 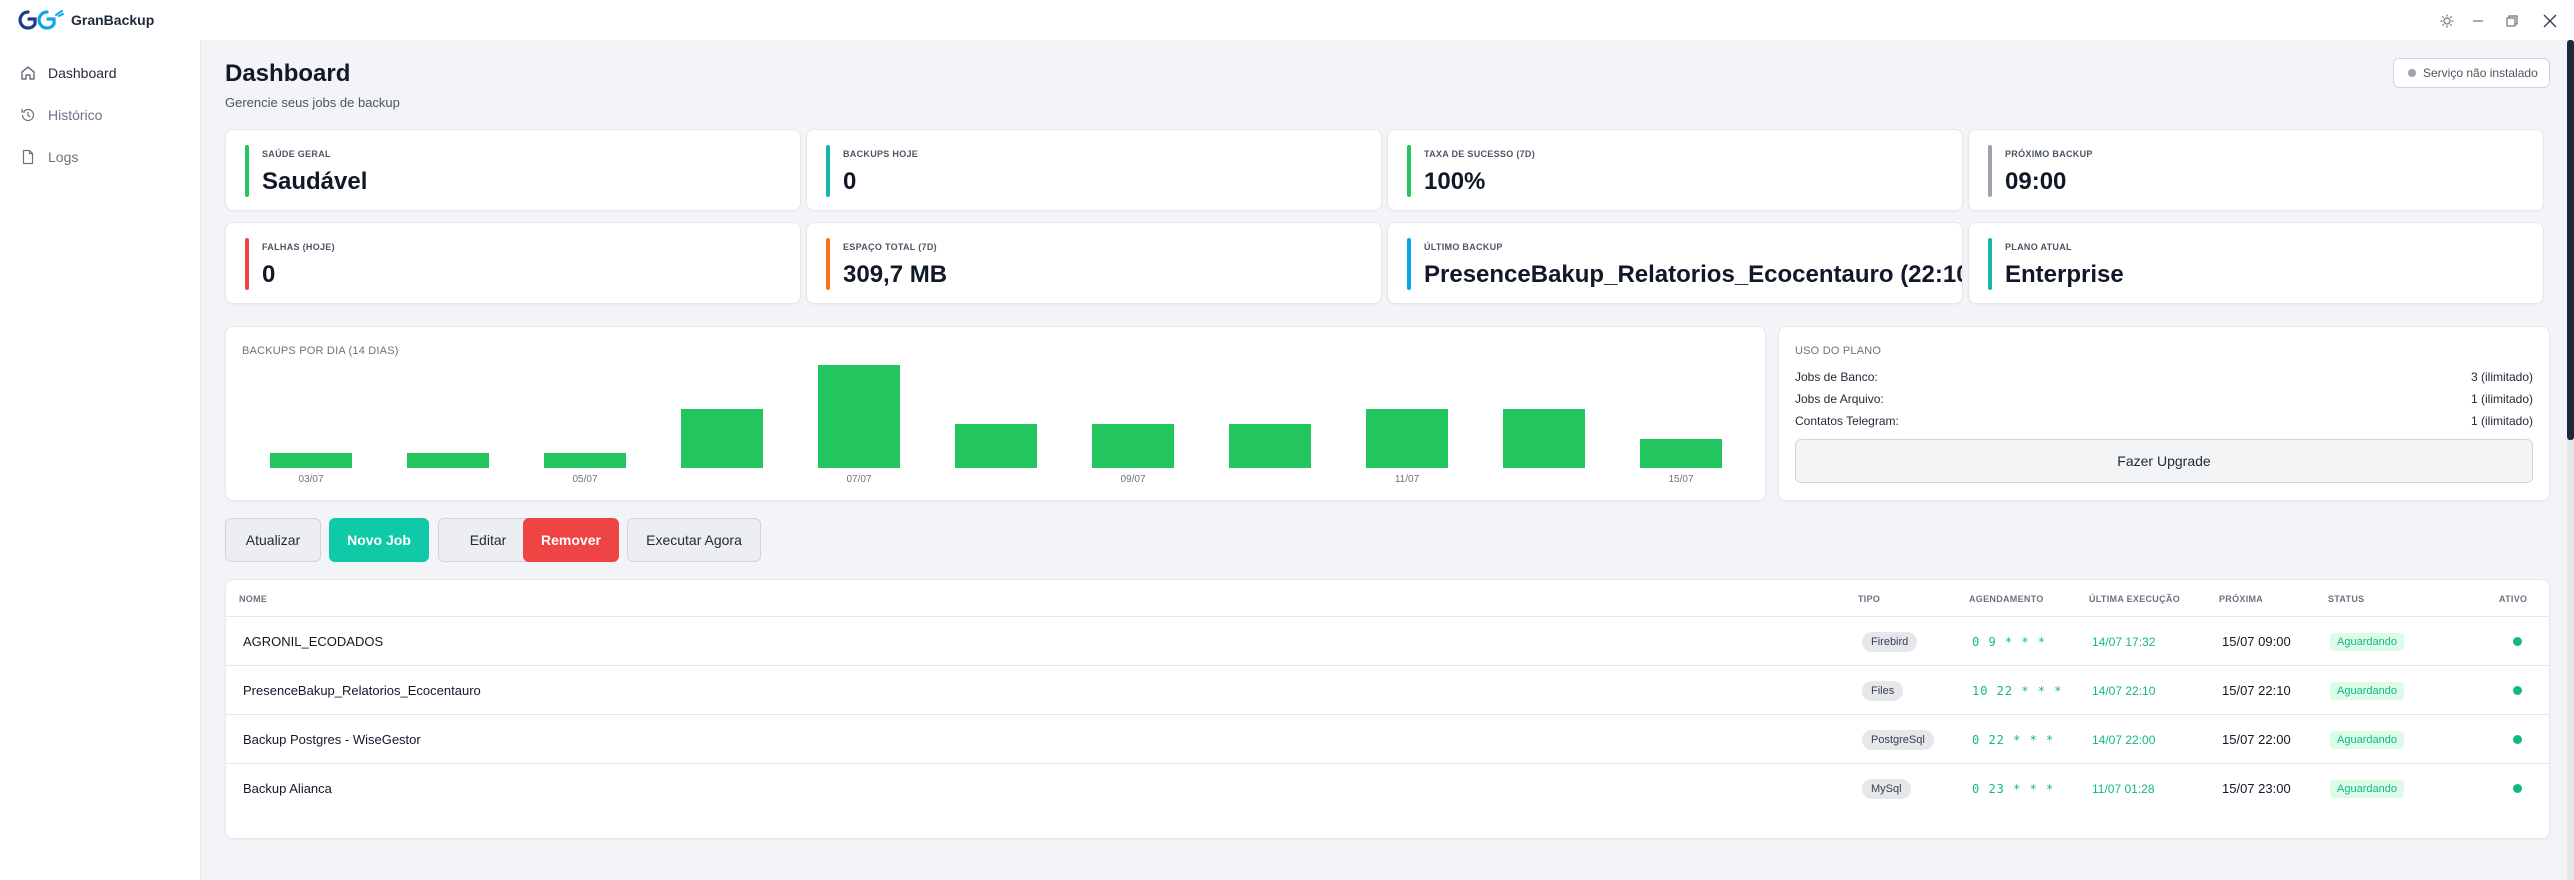 I want to click on stat-card-saude-geral: SAÚDE GERAL Saudável, so click(x=513, y=170).